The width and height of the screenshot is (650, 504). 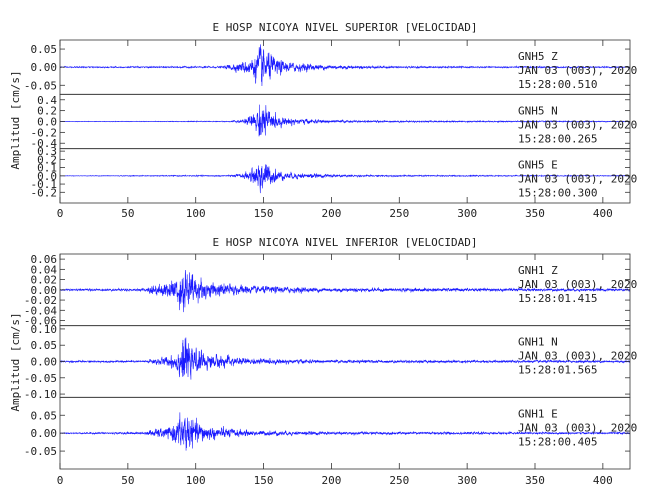 What do you see at coordinates (538, 270) in the screenshot?
I see `station-component-label: GNH1 Z` at bounding box center [538, 270].